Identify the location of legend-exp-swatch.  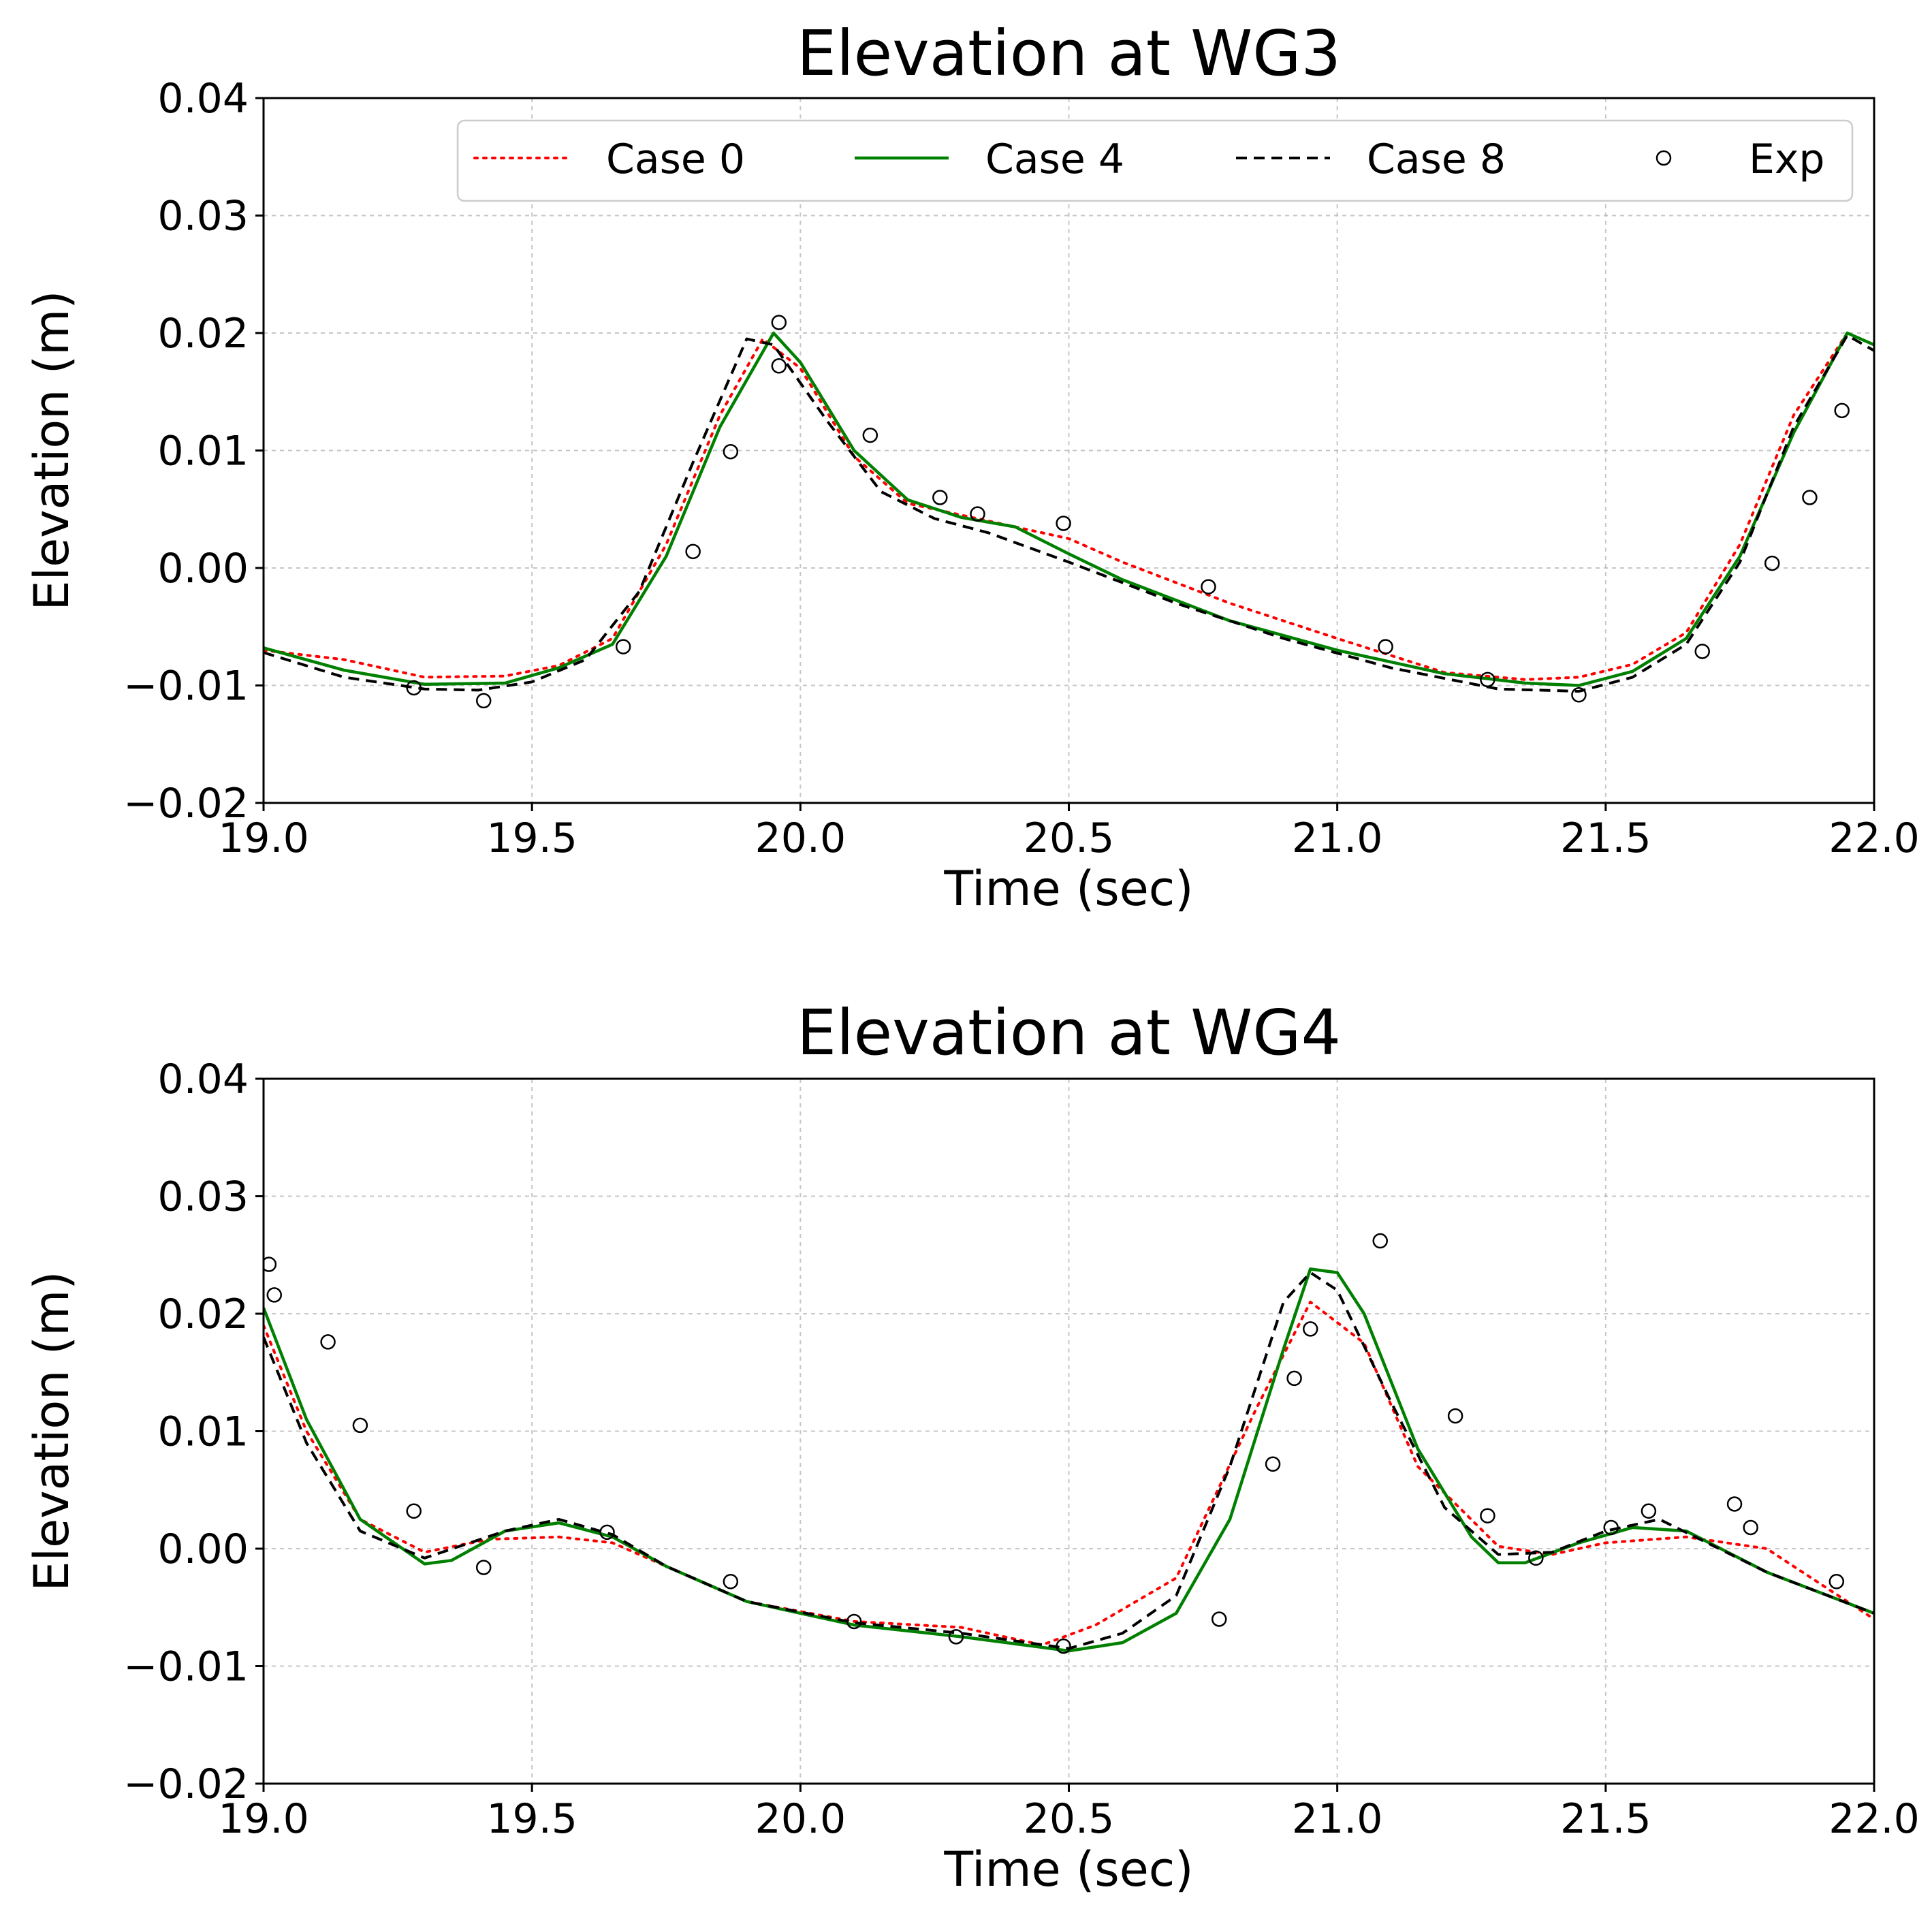
(1664, 158).